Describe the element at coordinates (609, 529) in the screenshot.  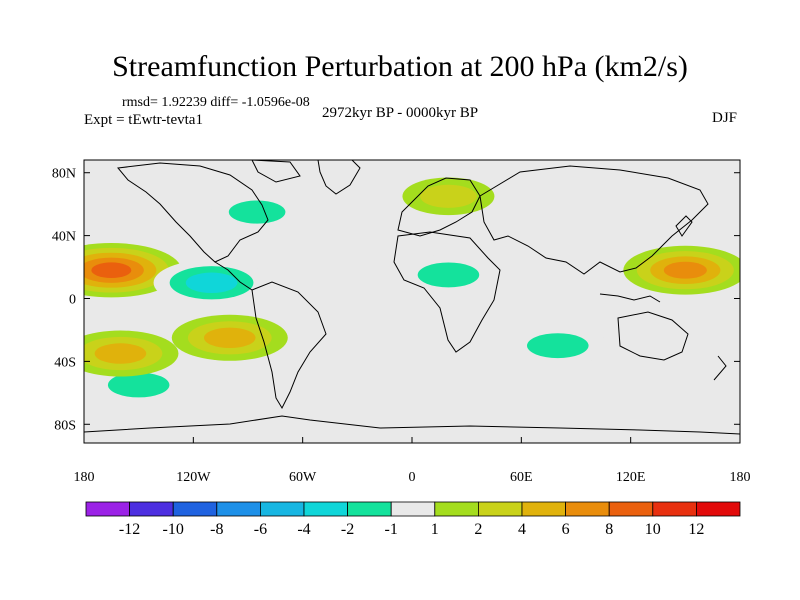
I see `colorbar-label: 8` at that location.